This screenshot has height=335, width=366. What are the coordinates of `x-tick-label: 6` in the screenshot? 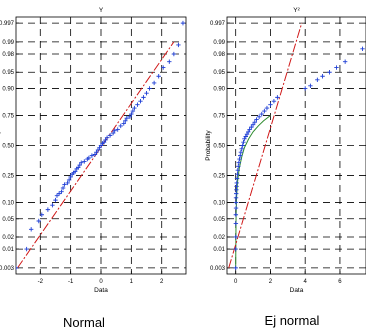 It's located at (340, 282).